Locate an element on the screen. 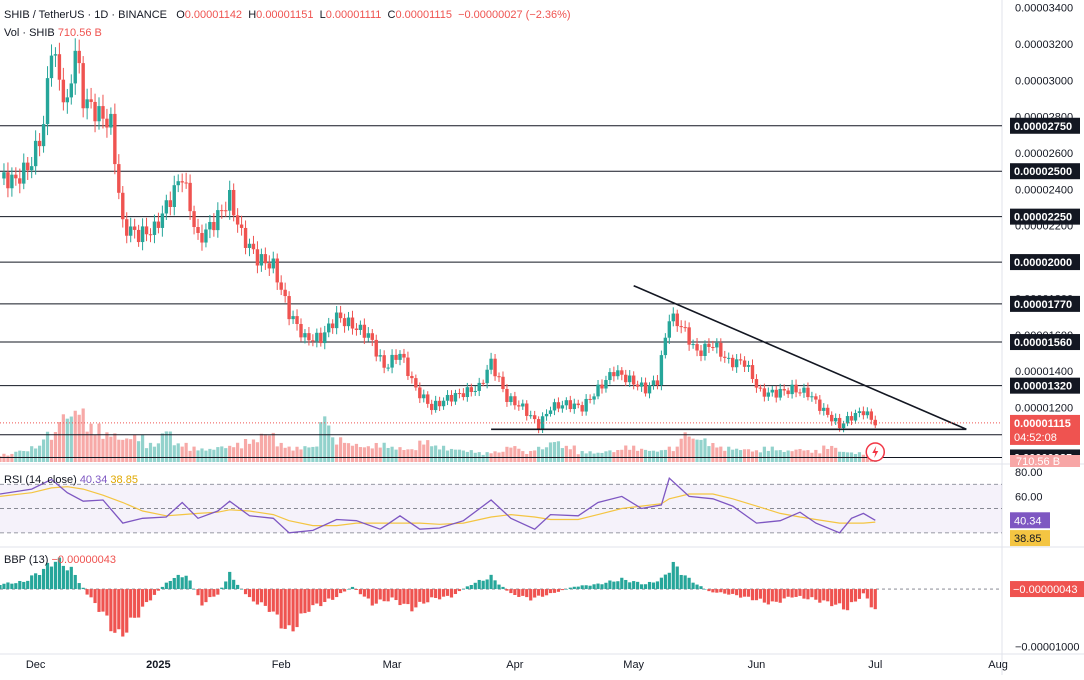 This screenshot has width=1084, height=680. level-label: 0.00002000 is located at coordinates (1043, 263).